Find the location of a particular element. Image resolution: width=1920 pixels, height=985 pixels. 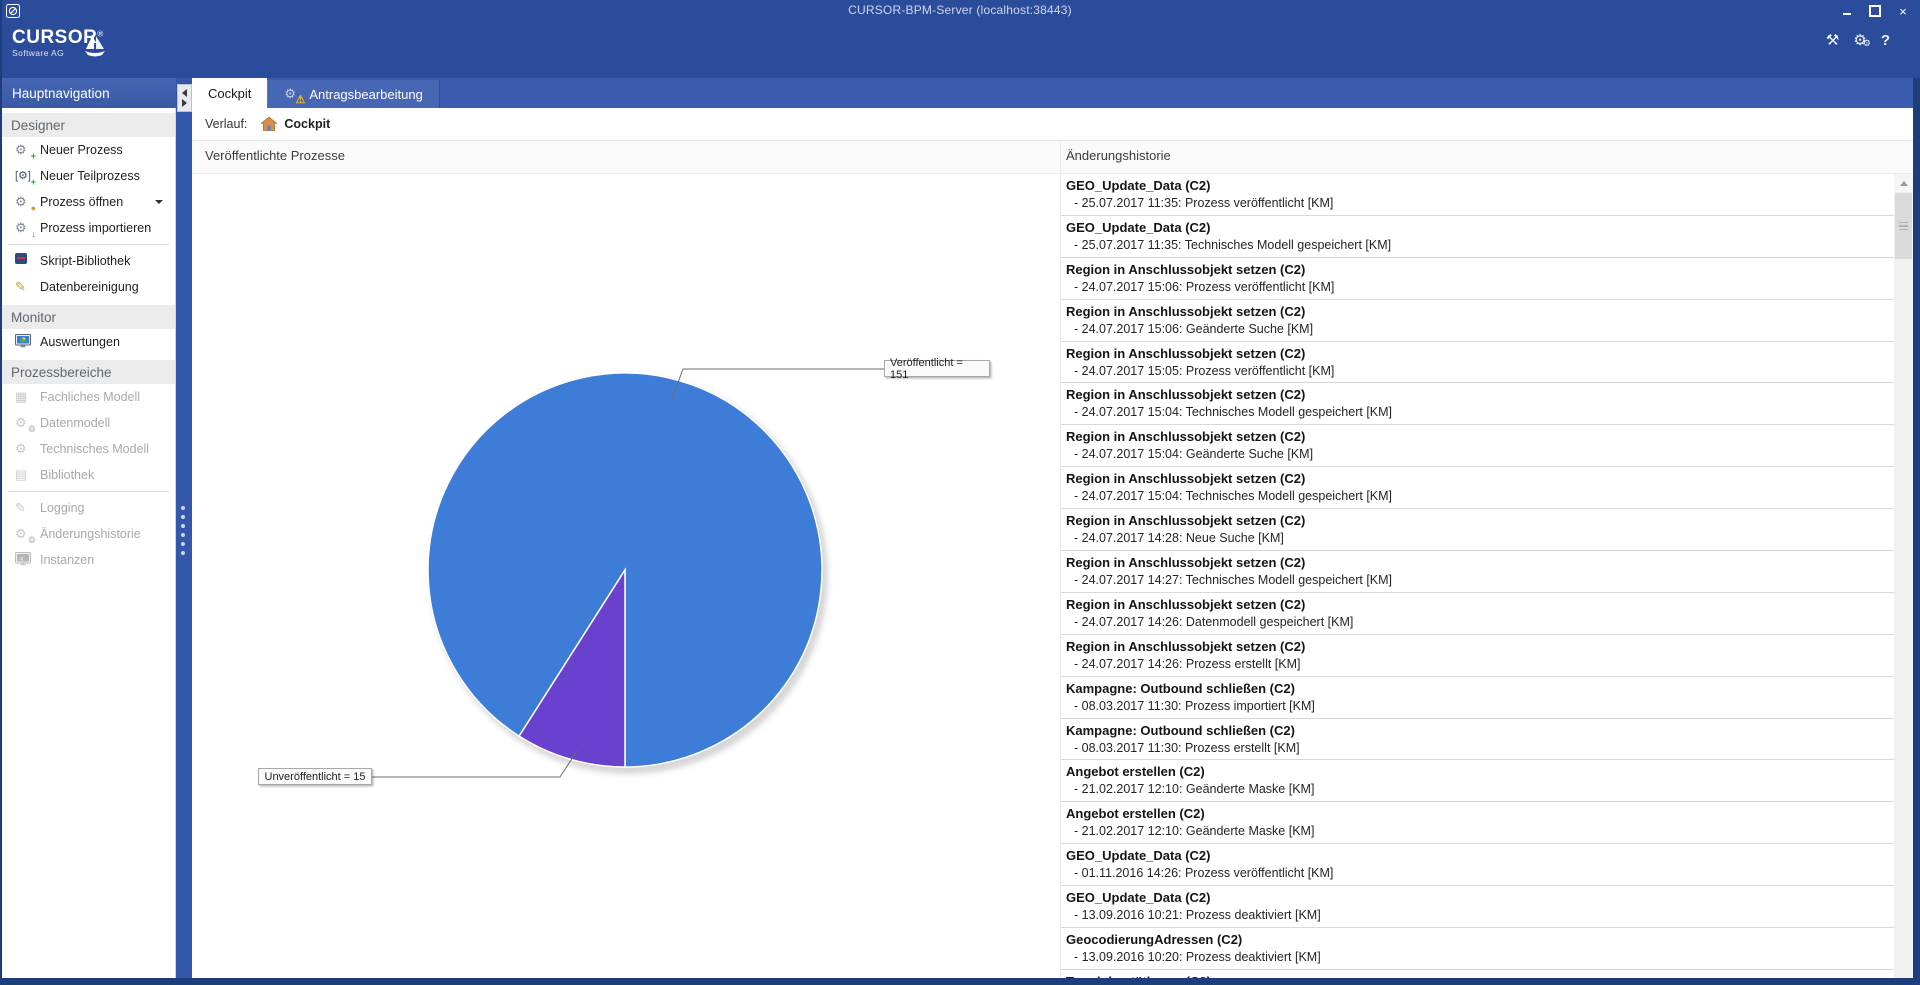

sidebar-section-header: Prozessbereiche is located at coordinates (88, 372).